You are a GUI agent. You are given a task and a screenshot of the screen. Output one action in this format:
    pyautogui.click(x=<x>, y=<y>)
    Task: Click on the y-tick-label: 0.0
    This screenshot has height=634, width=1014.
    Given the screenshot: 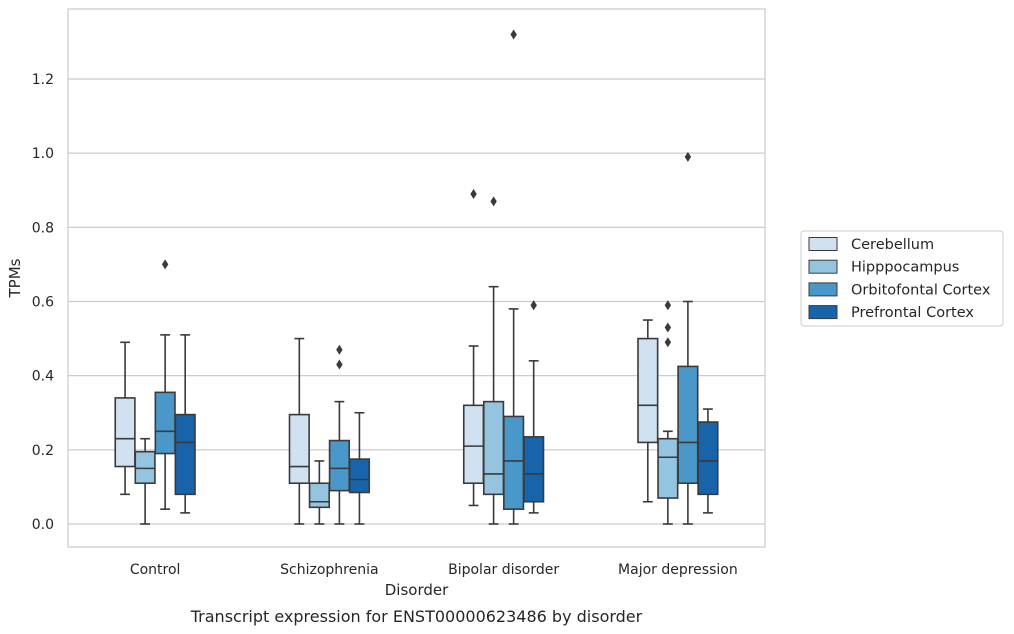 What is the action you would take?
    pyautogui.click(x=43, y=525)
    